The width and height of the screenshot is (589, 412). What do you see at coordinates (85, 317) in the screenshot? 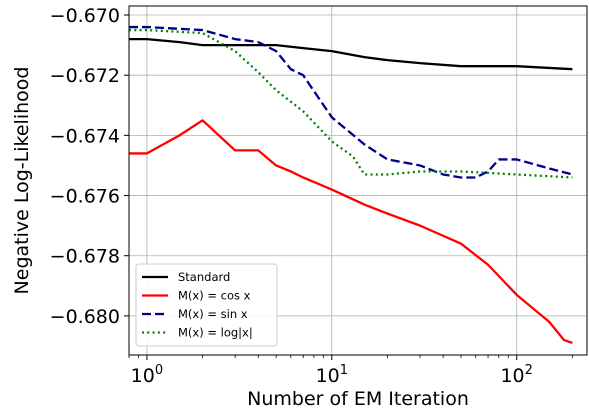
I see `y-tick-label: −0.680` at bounding box center [85, 317].